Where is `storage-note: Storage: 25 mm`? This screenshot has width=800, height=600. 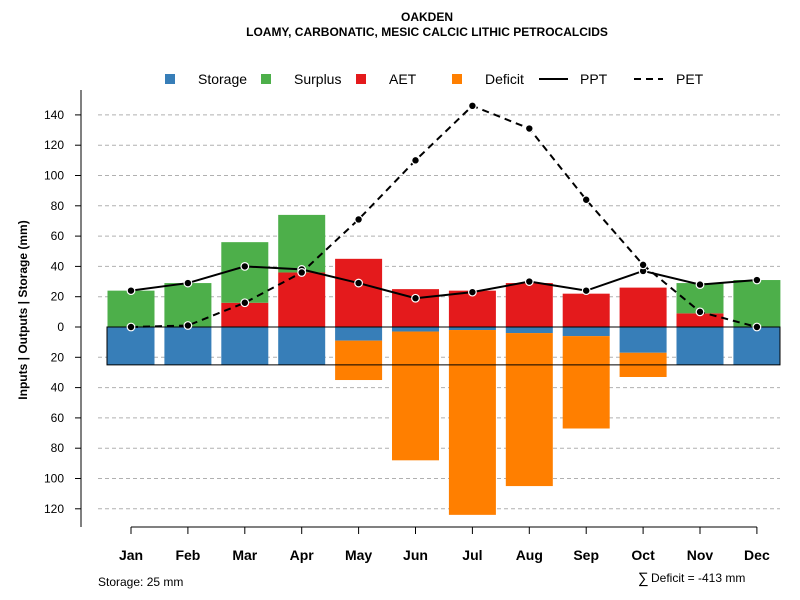 storage-note: Storage: 25 mm is located at coordinates (140, 582).